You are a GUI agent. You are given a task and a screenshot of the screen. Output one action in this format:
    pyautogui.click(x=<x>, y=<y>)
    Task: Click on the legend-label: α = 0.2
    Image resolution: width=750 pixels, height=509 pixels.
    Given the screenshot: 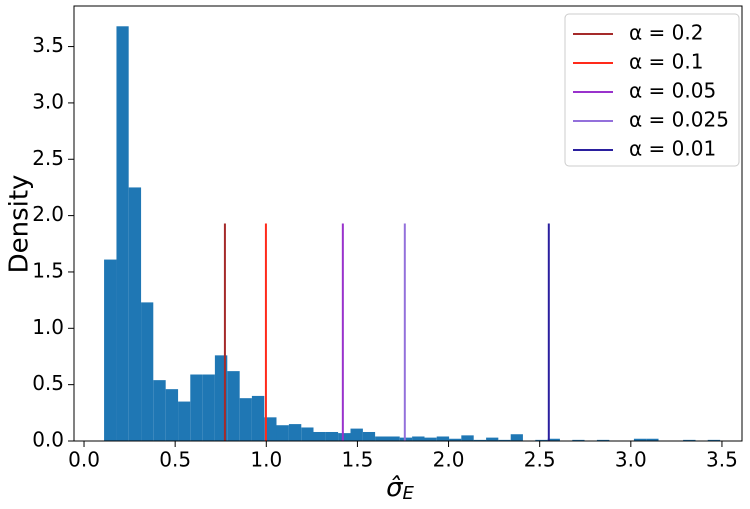 What is the action you would take?
    pyautogui.click(x=666, y=33)
    